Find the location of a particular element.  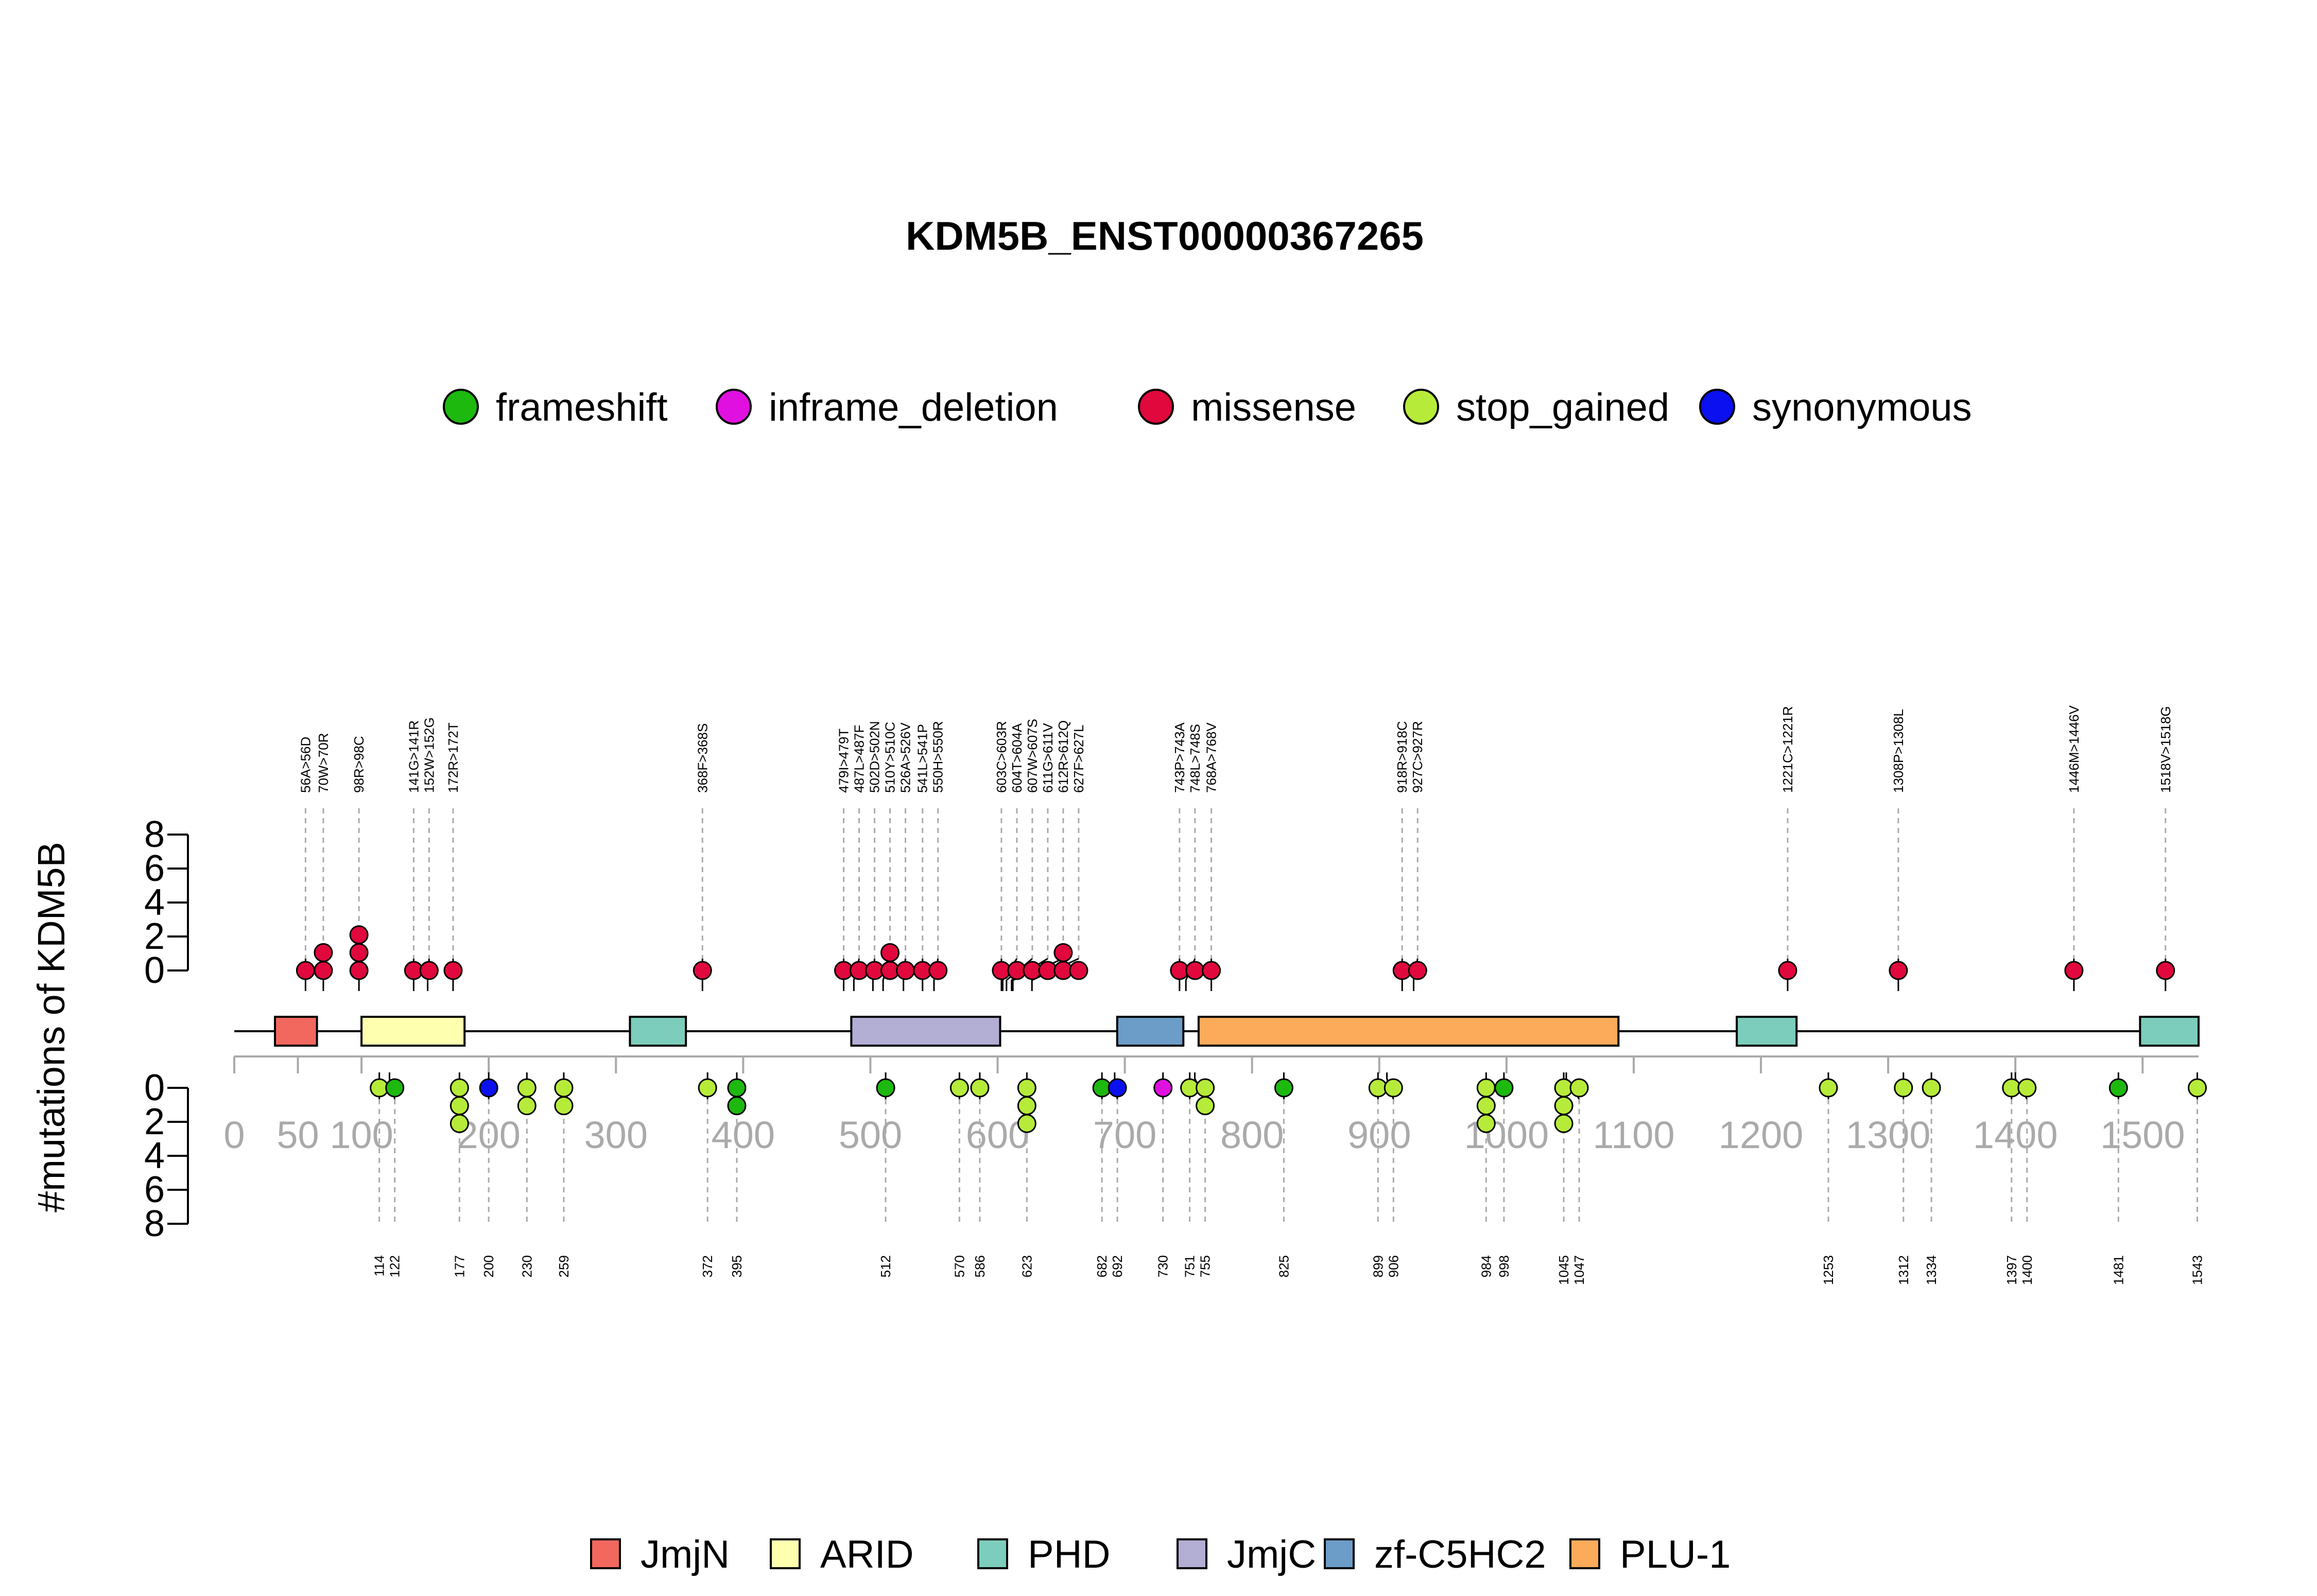

bottom-mutation-label: 1400 is located at coordinates (2027, 1270).